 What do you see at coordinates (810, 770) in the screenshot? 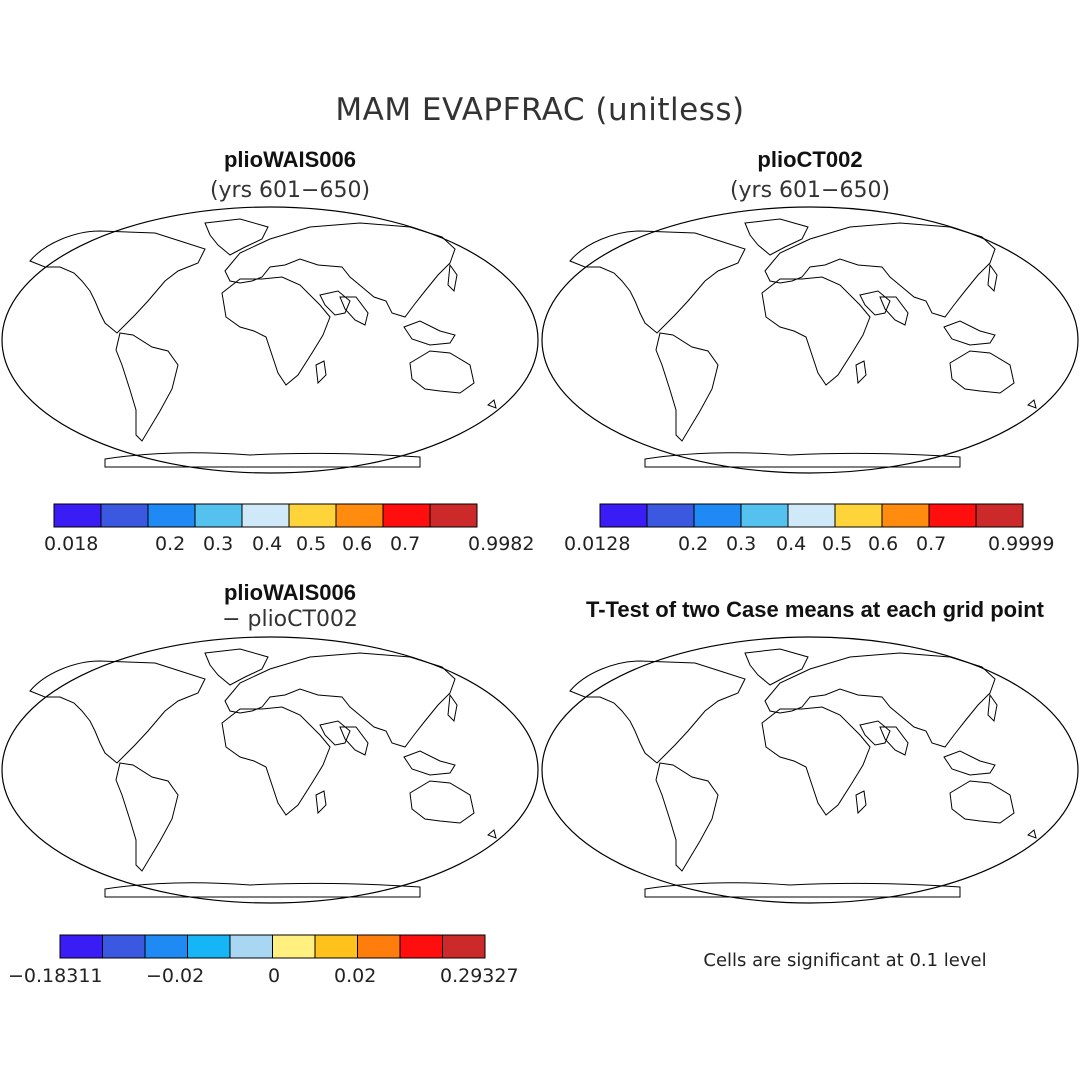
I see `map-ttest` at bounding box center [810, 770].